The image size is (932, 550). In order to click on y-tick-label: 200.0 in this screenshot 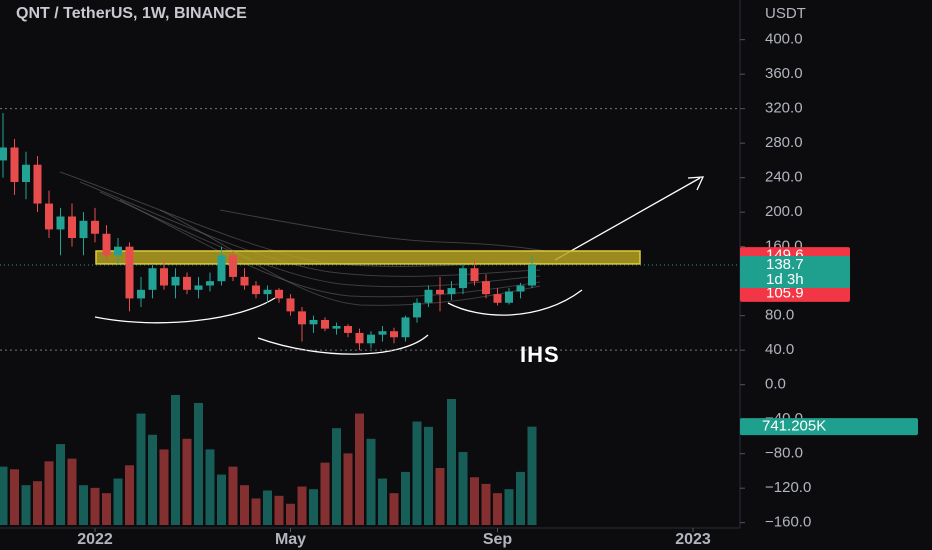, I will do `click(784, 211)`.